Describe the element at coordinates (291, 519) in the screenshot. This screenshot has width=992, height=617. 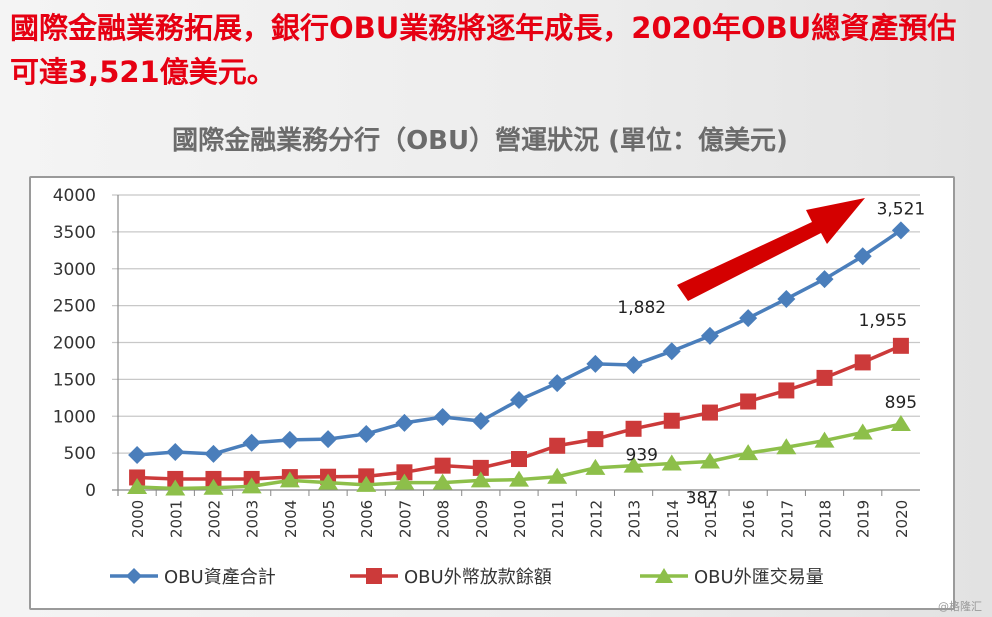
I see `x-tick-label: 2004` at that location.